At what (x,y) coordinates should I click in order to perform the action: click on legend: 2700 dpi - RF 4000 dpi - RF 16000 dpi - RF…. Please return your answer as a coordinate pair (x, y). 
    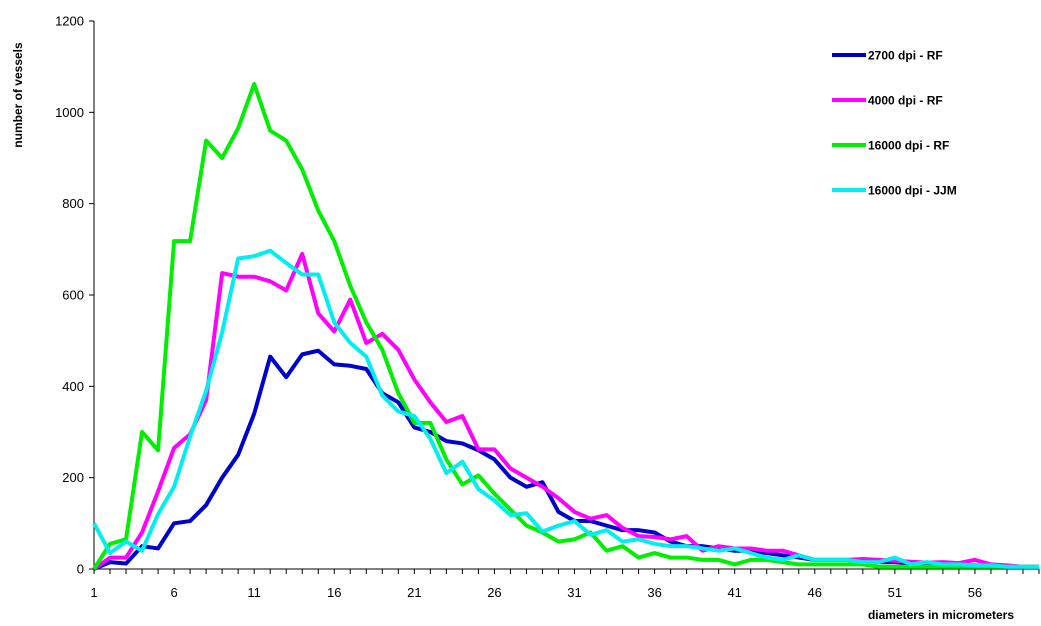
    Looking at the image, I should click on (894, 123).